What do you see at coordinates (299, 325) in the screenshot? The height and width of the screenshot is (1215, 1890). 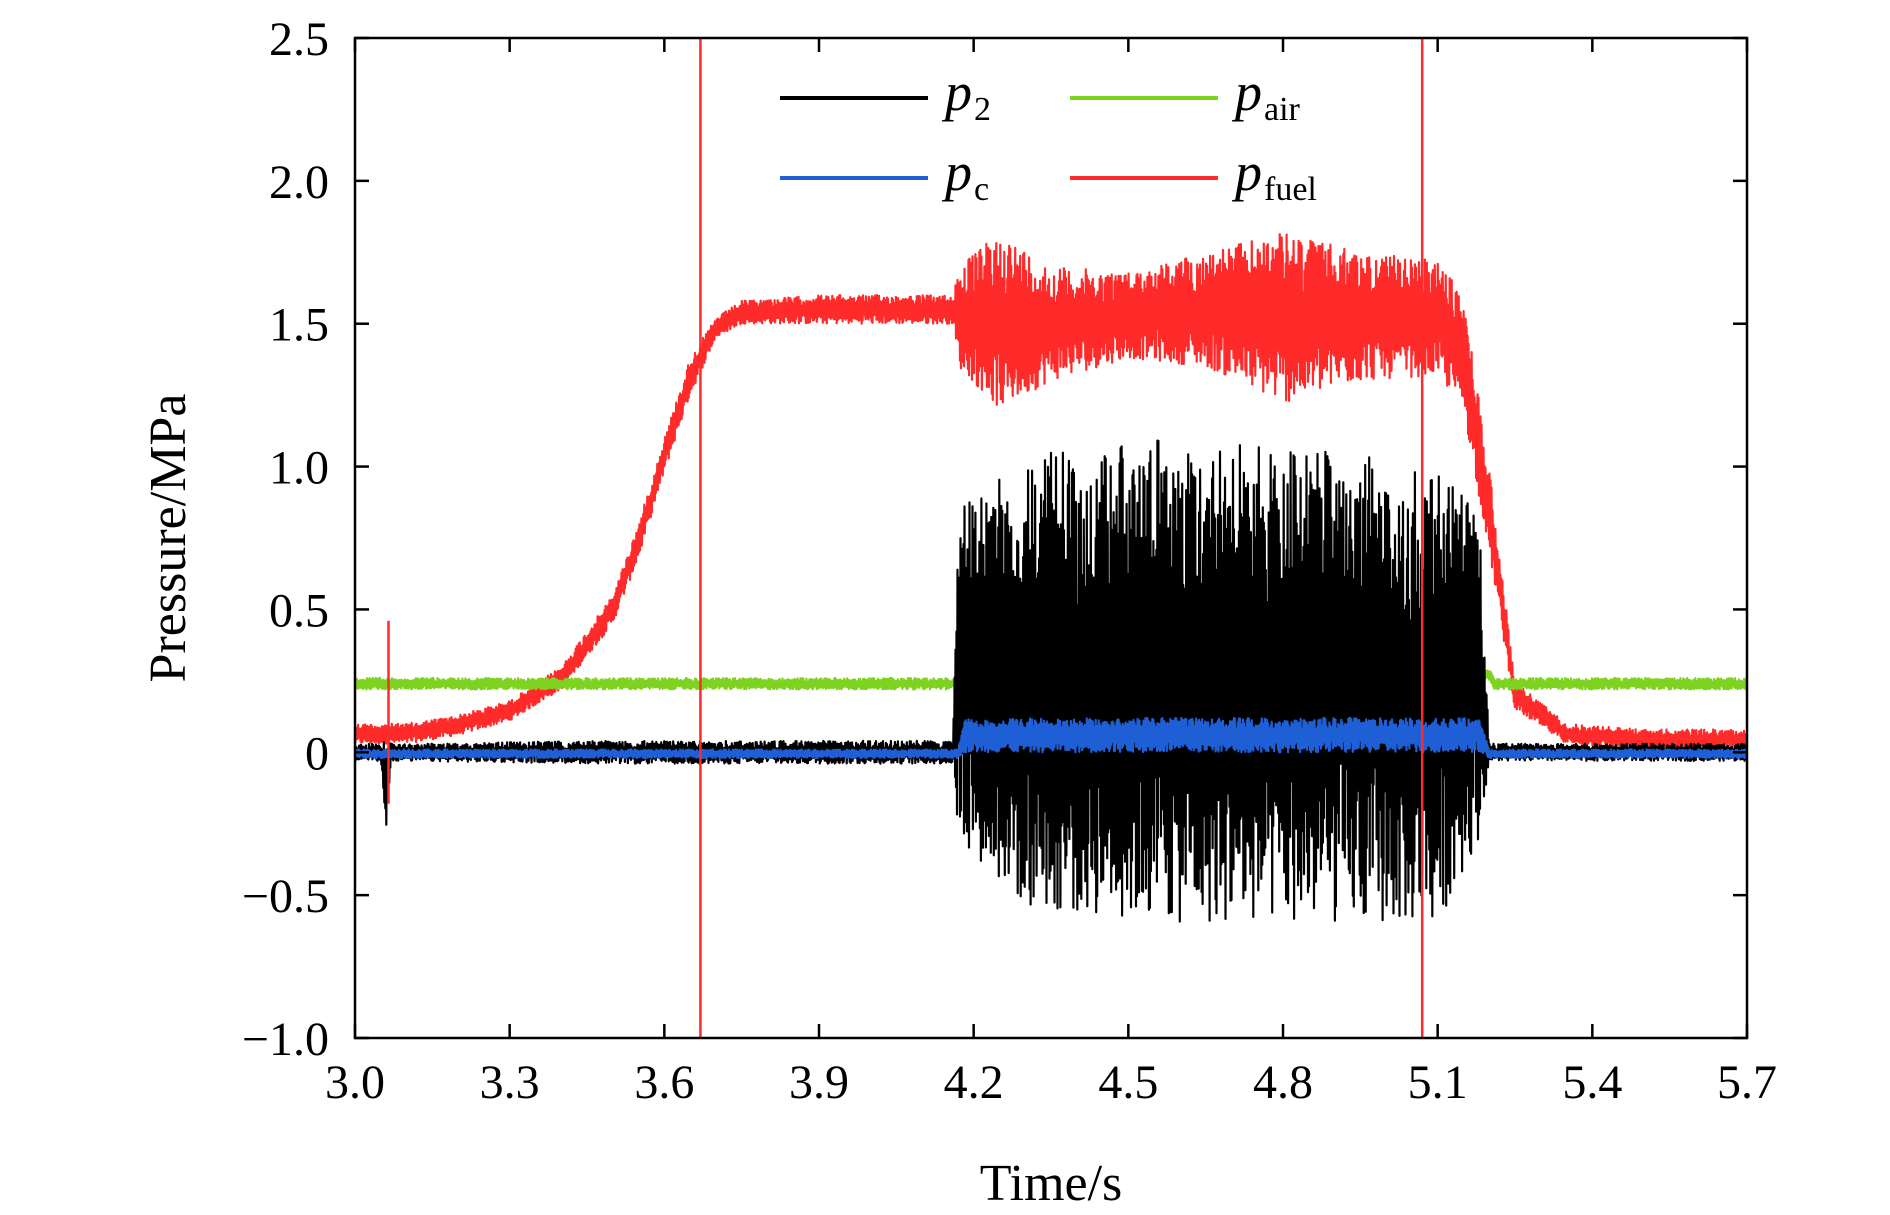 I see `y-tick-label: 1.5` at bounding box center [299, 325].